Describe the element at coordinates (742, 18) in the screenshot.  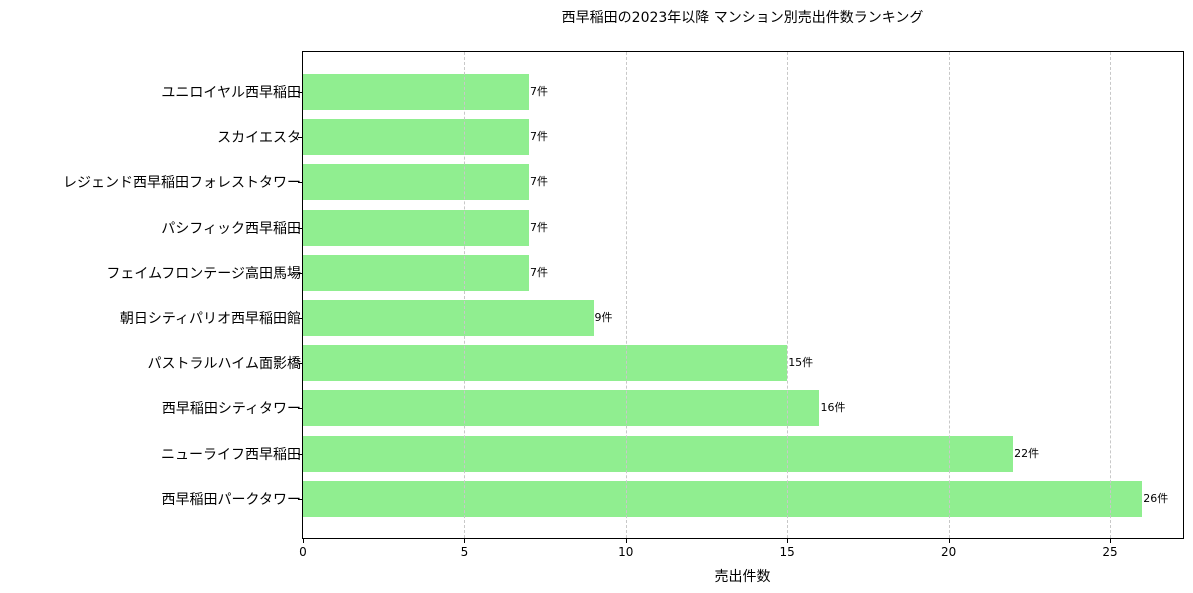
I see `chart-title: 西早稲田の2023年以降 マンション別売出件数ランキング` at that location.